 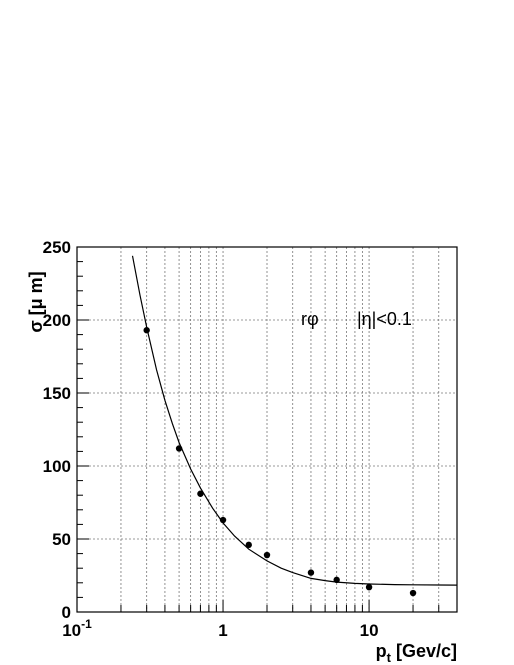 I want to click on y-tick-label: 250, so click(x=57, y=247).